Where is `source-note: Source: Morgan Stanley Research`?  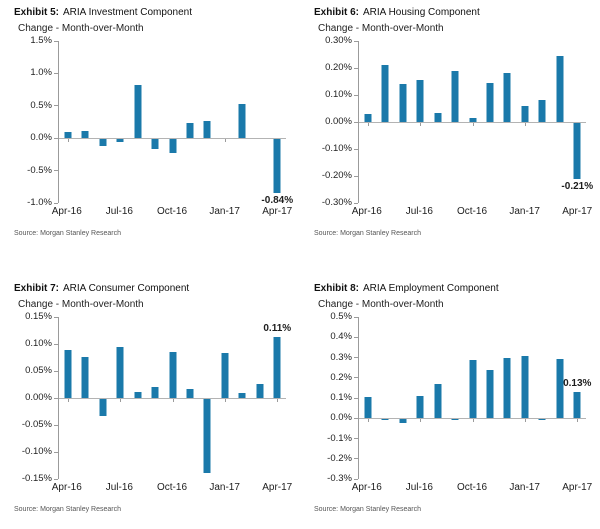
source-note: Source: Morgan Stanley Research is located at coordinates (367, 233).